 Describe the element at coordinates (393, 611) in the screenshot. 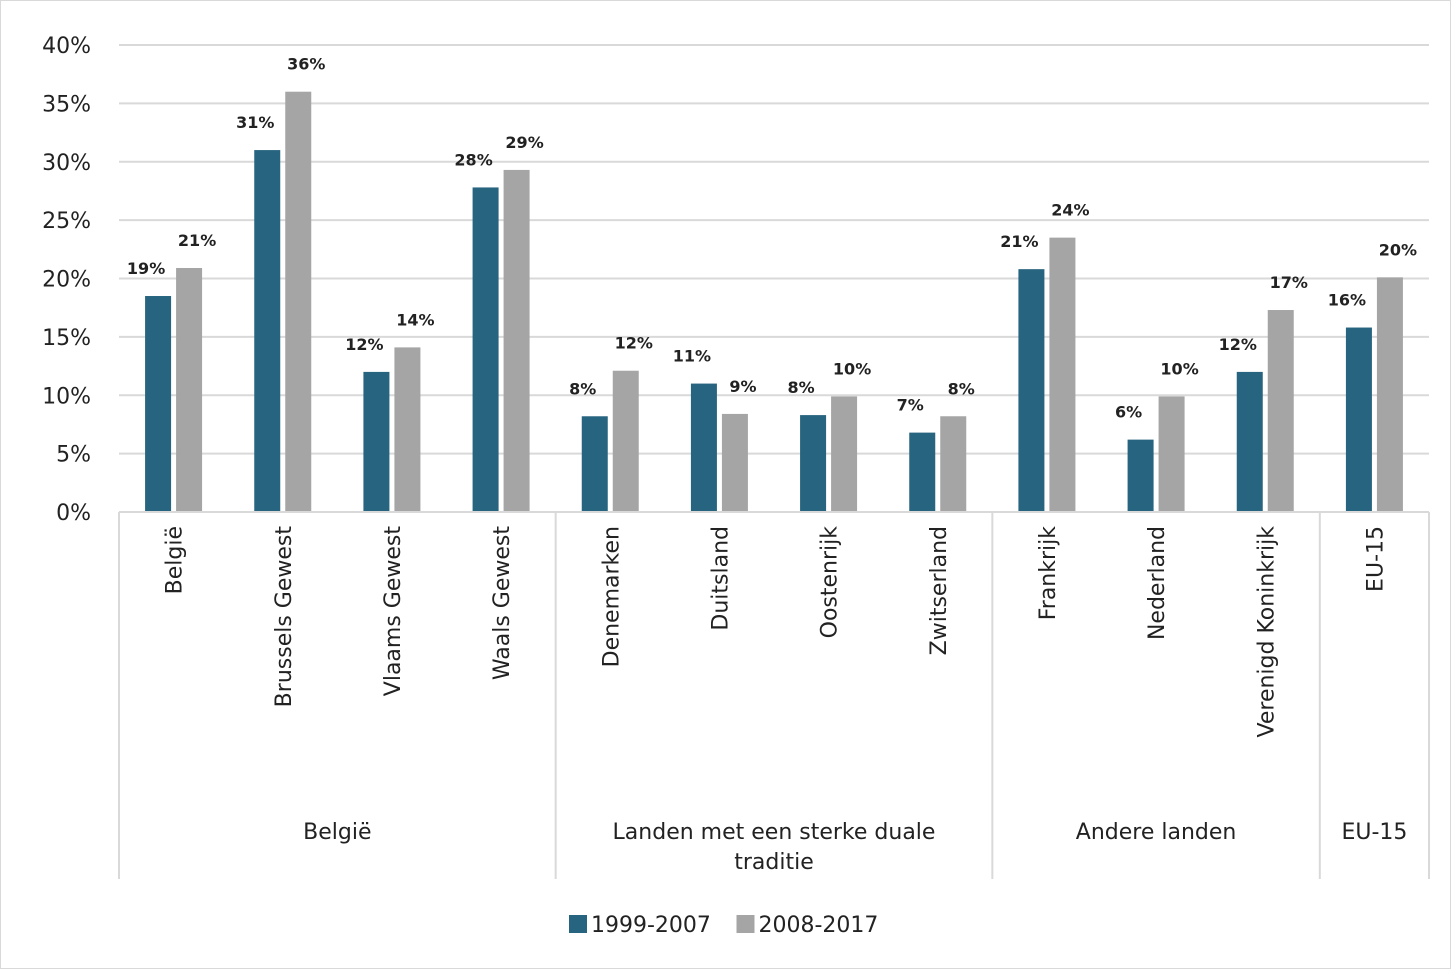

I see `category-label: Vlaams Gewest` at that location.